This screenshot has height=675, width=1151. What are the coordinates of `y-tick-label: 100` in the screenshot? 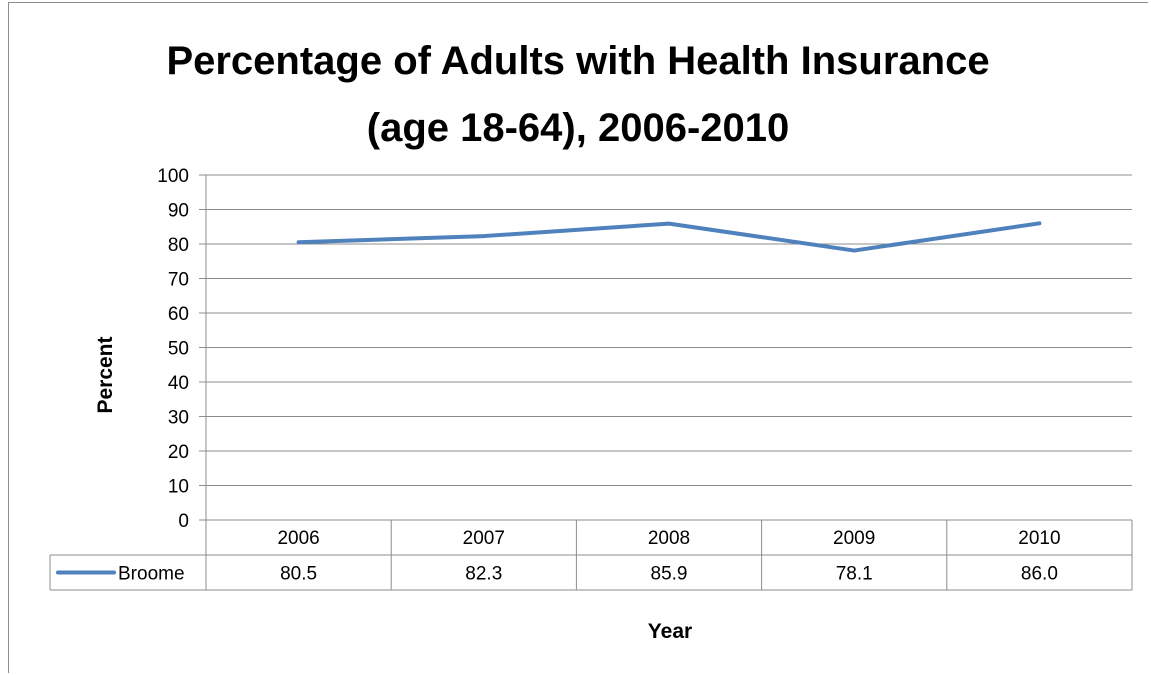 It's located at (173, 176).